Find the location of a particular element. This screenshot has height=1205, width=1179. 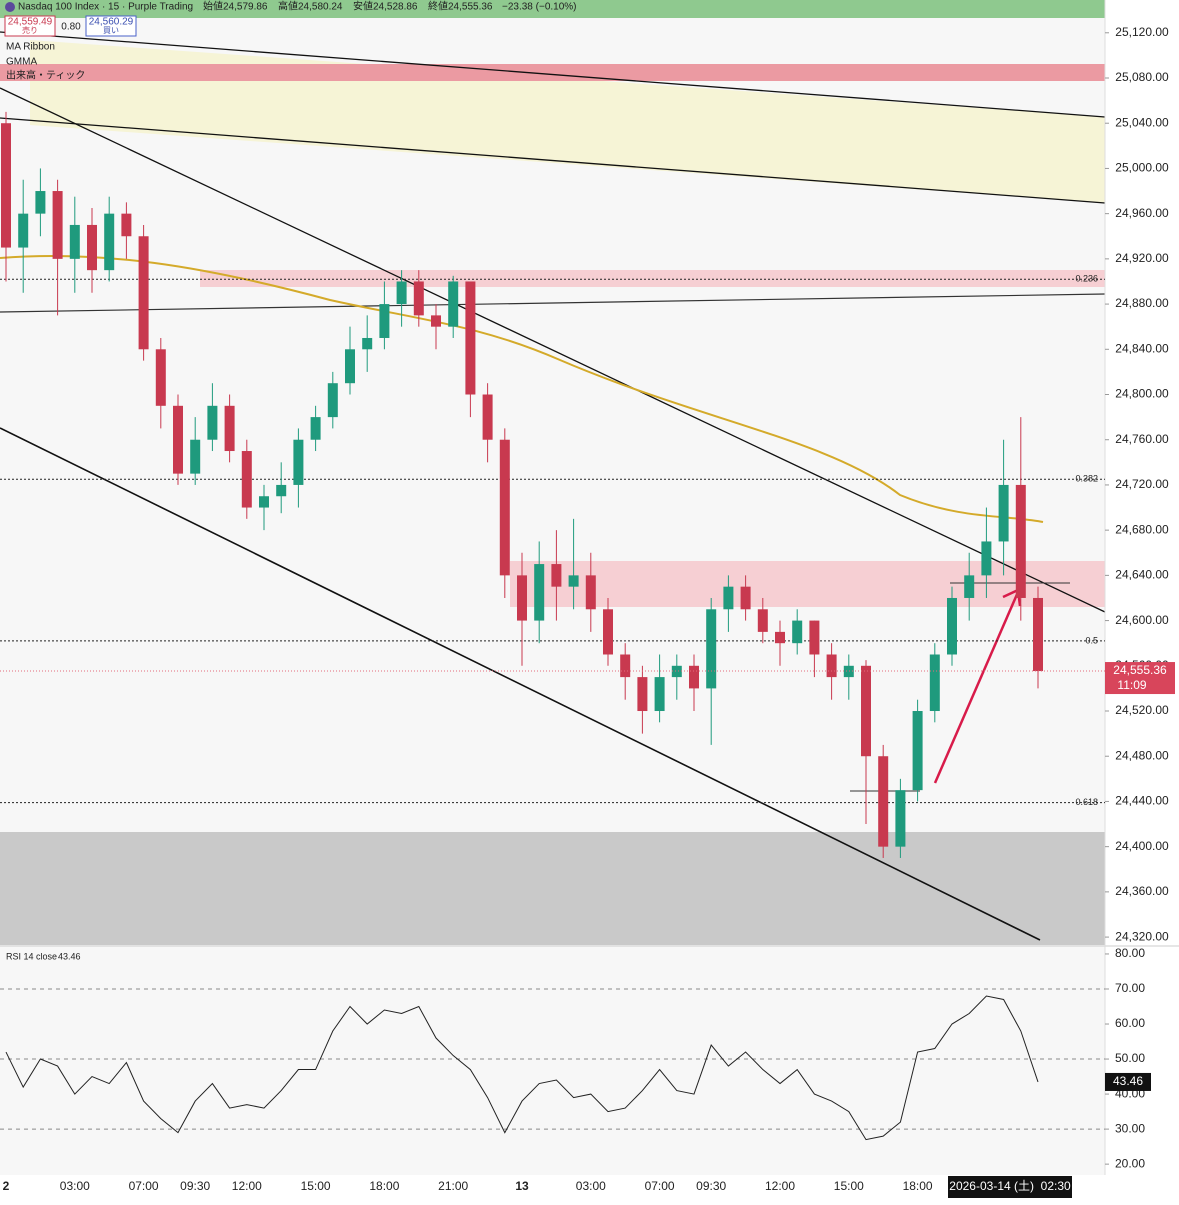

supply-zone is located at coordinates (652, 278).